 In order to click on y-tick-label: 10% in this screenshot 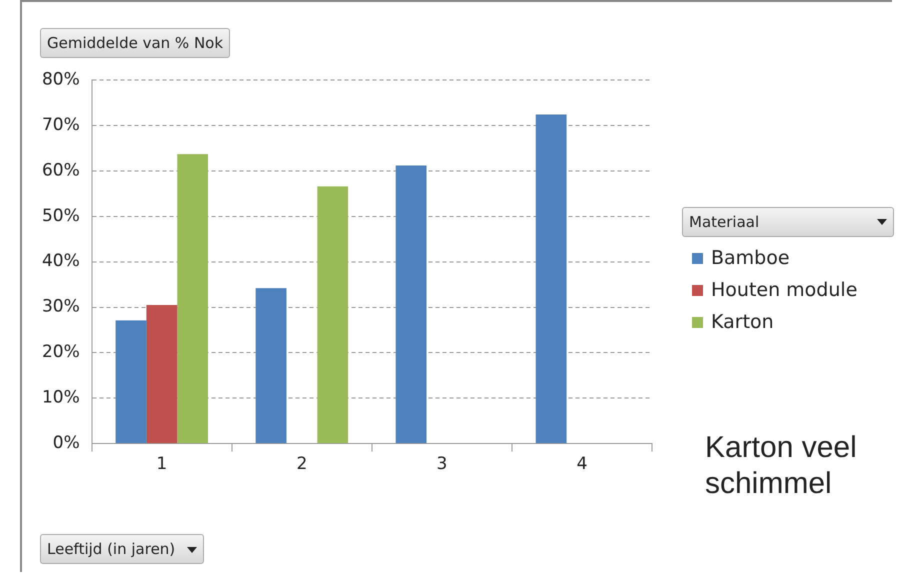, I will do `click(61, 398)`.